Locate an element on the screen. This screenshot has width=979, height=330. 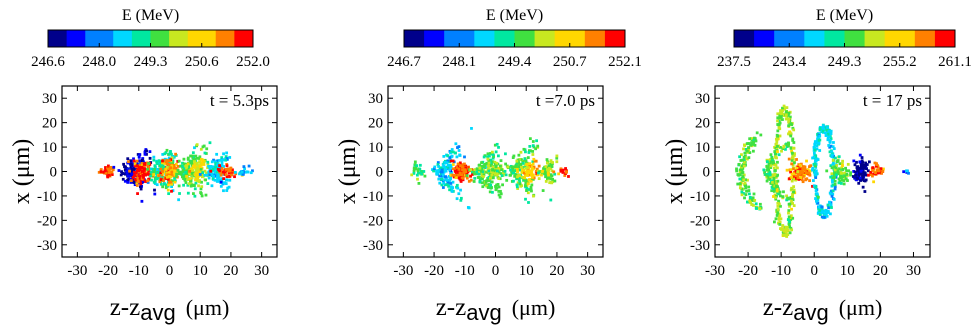
x-tick-label: -30 is located at coordinates (715, 271).